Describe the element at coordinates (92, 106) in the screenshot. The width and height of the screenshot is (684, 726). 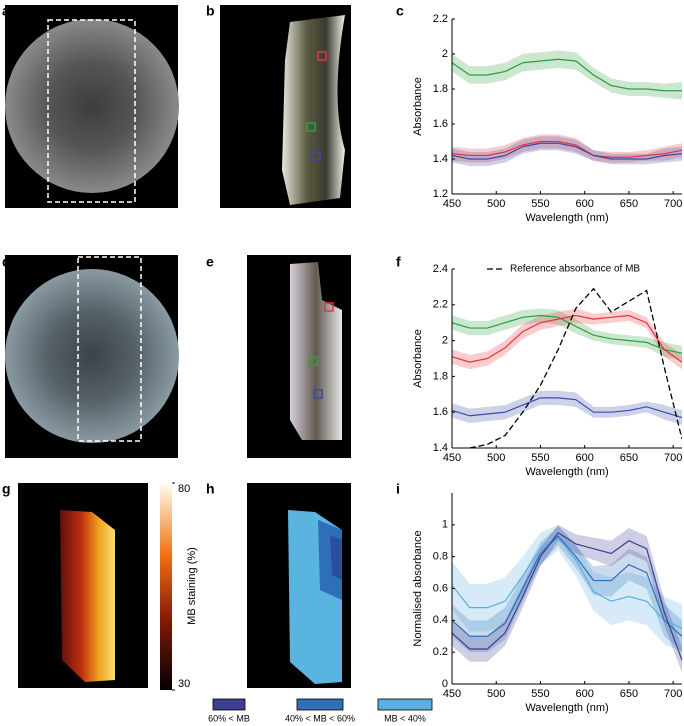
I see `image-a` at that location.